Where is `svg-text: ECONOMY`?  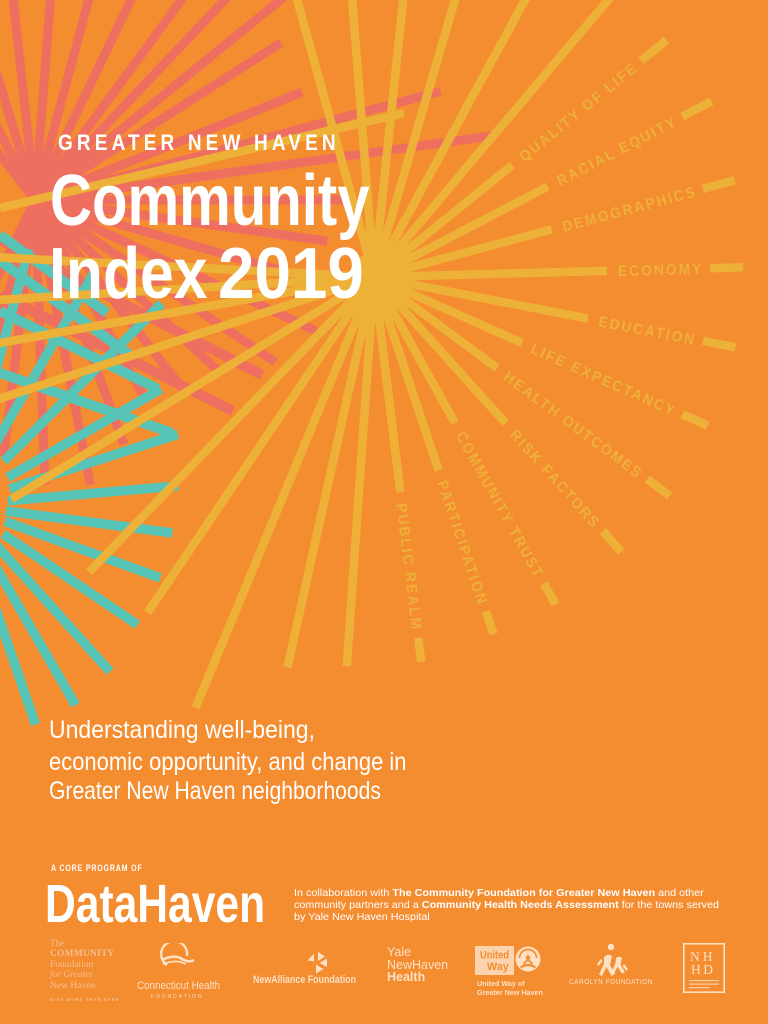
svg-text: ECONOMY is located at coordinates (661, 270).